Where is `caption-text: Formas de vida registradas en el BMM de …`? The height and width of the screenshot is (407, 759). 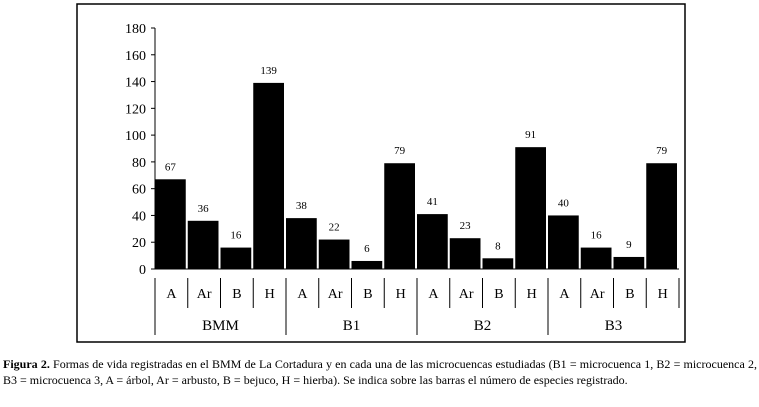 caption-text: Formas de vida registradas en el BMM de … is located at coordinates (380, 372).